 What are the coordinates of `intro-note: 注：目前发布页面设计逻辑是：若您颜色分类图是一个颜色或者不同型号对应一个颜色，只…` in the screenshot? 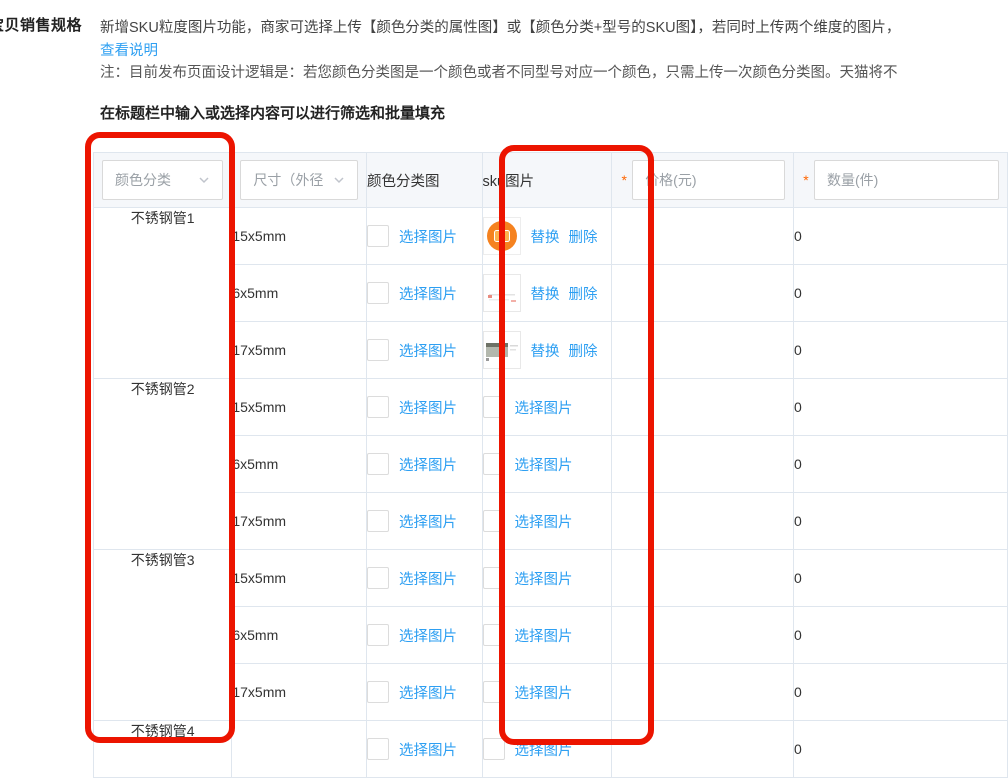 It's located at (499, 73).